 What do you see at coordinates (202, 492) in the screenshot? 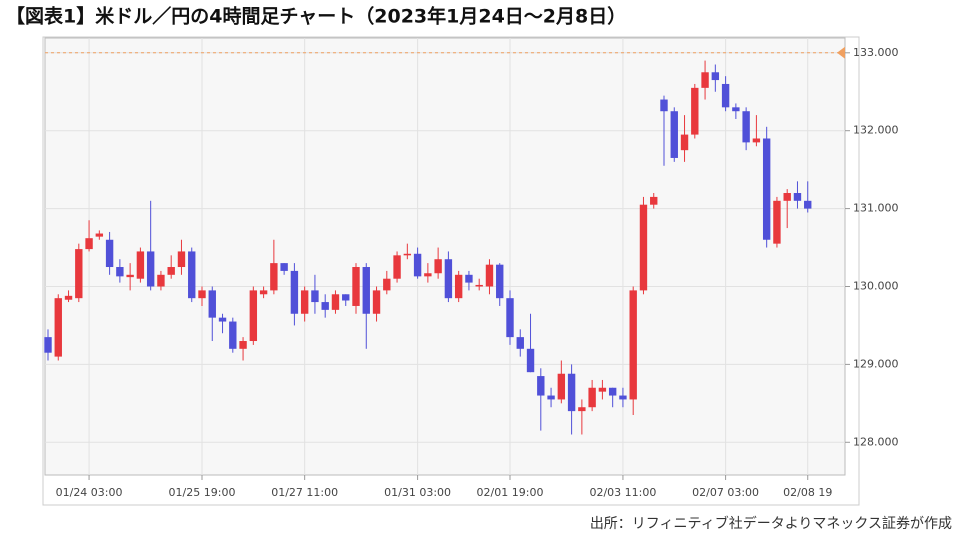
I see `x-tick-label: 01/25 19:00` at bounding box center [202, 492].